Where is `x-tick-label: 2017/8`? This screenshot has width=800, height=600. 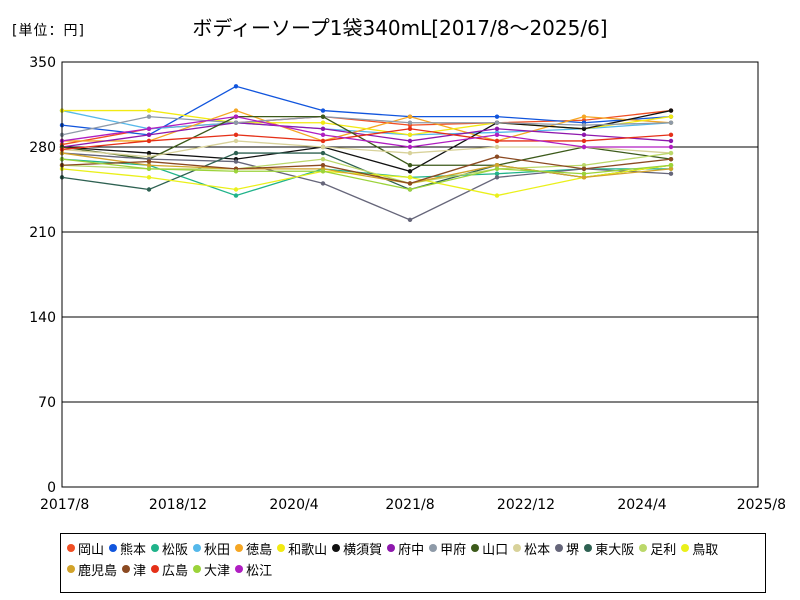 x-tick-label: 2017/8 is located at coordinates (64, 505).